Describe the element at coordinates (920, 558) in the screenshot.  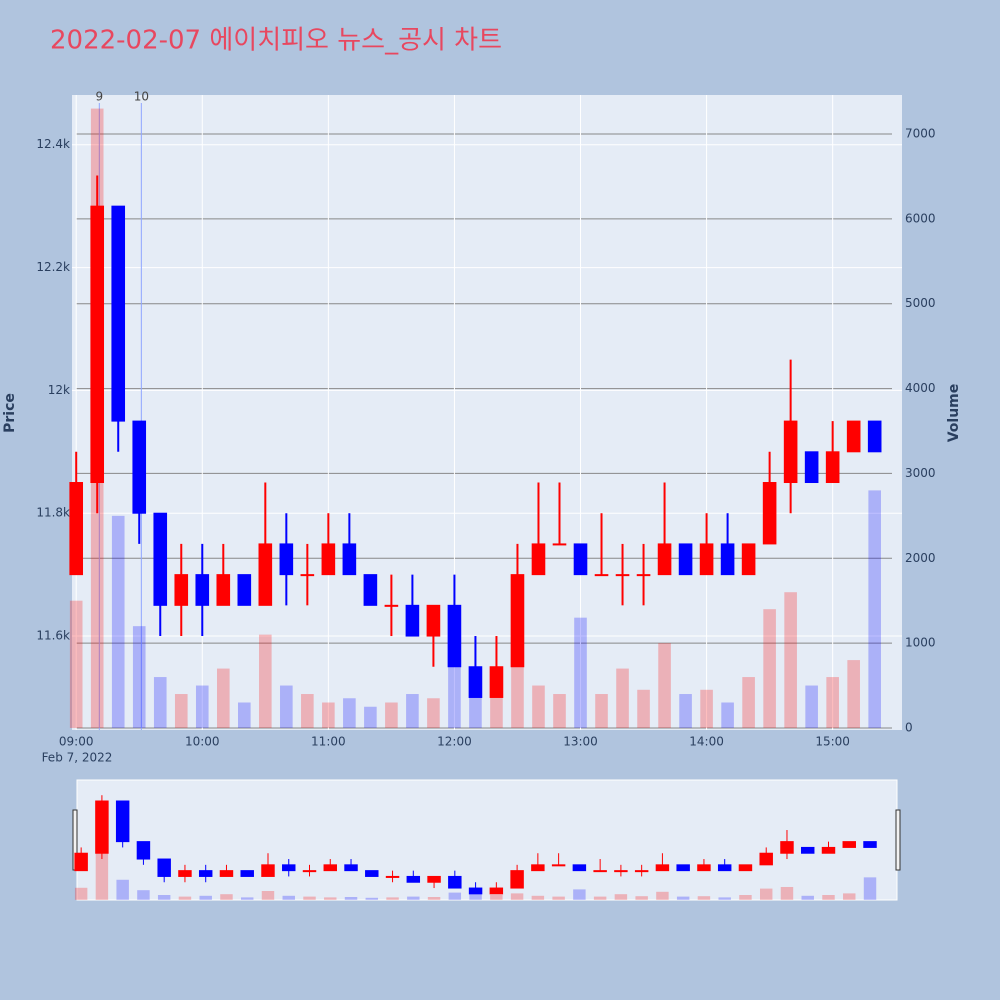
I see `y2-tick-label: 2000` at that location.